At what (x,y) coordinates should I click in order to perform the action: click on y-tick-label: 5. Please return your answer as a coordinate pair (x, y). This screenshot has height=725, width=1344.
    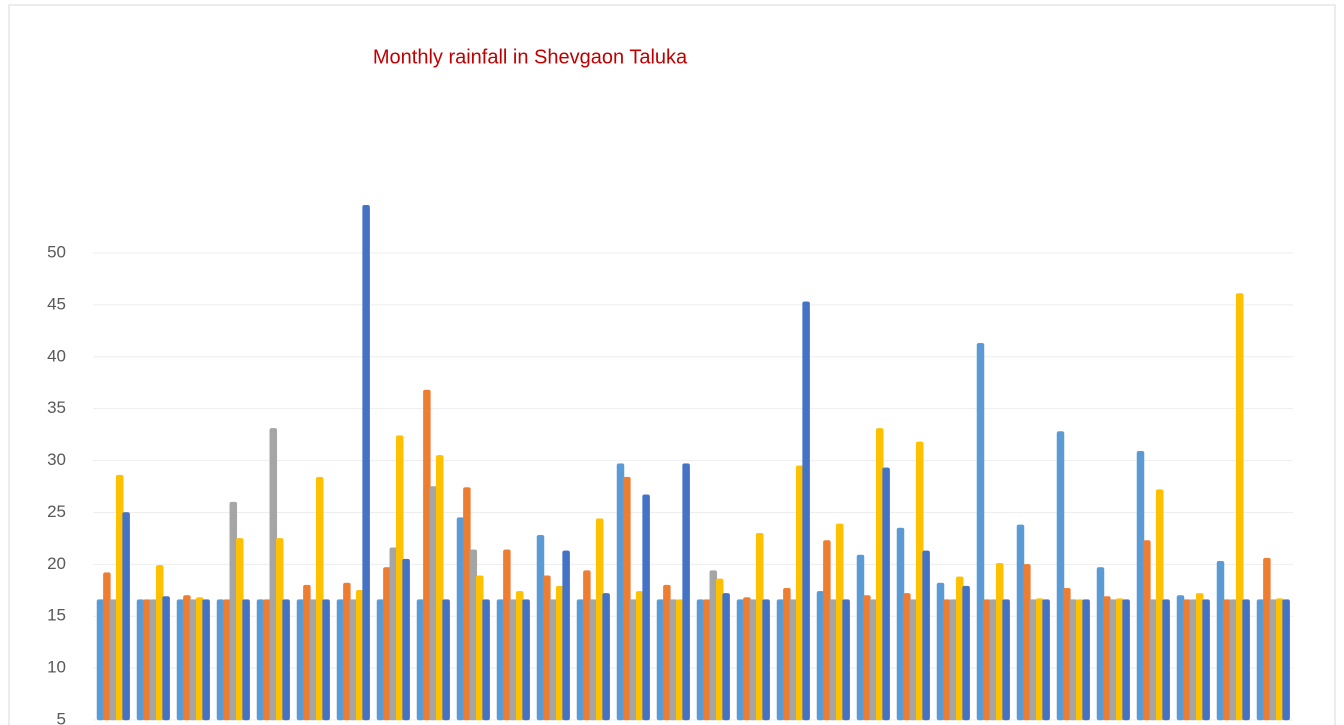
    Looking at the image, I should click on (61, 717).